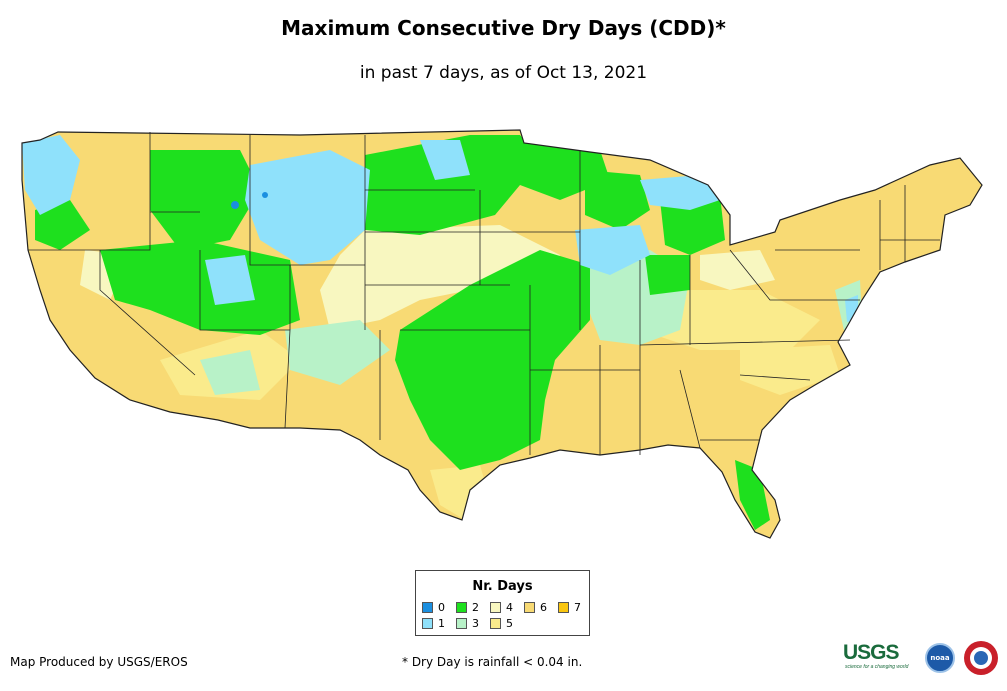 This screenshot has width=1007, height=691. I want to click on zone-2-oregon, so click(62, 225).